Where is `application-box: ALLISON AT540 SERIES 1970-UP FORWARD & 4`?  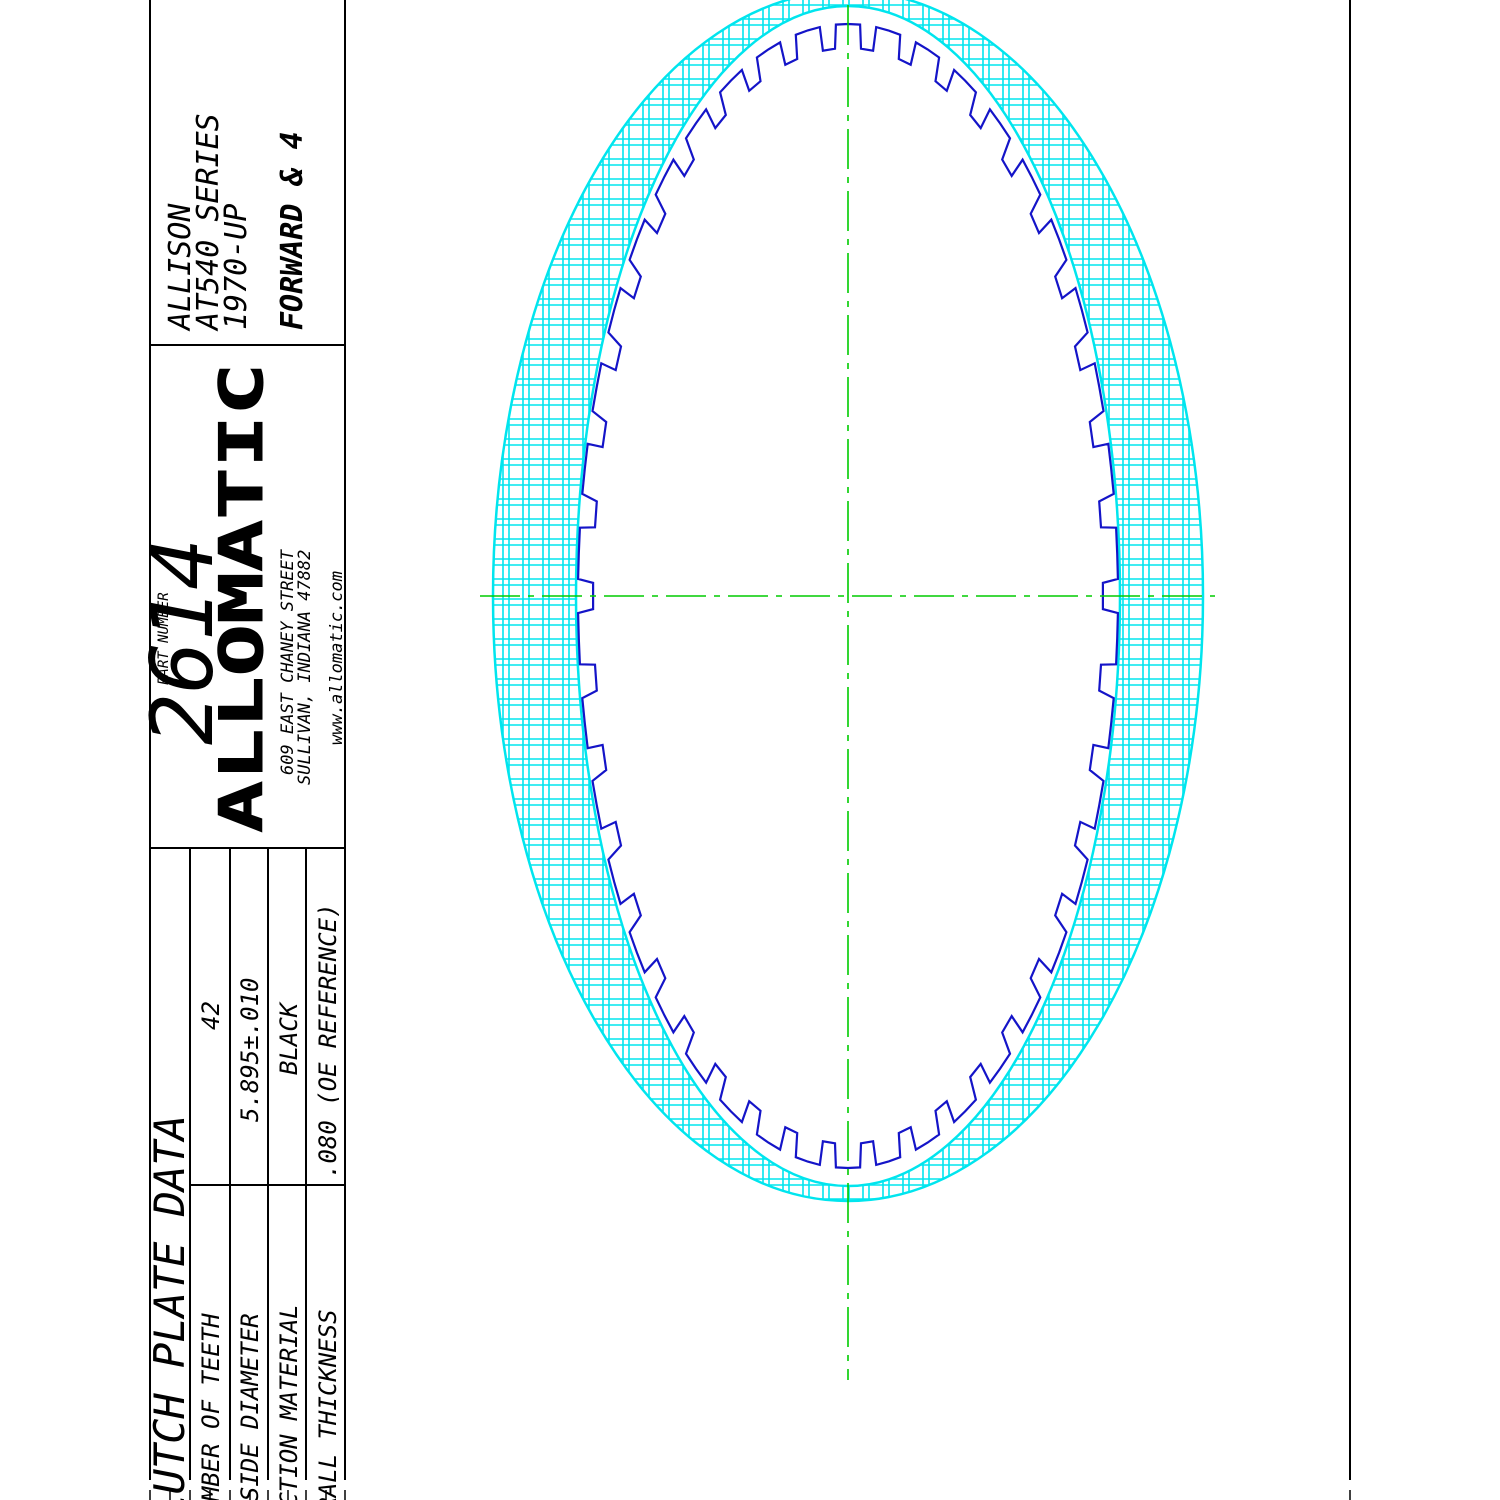
application-box: ALLISON AT540 SERIES 1970-UP FORWARD & 4 is located at coordinates (236, 222).